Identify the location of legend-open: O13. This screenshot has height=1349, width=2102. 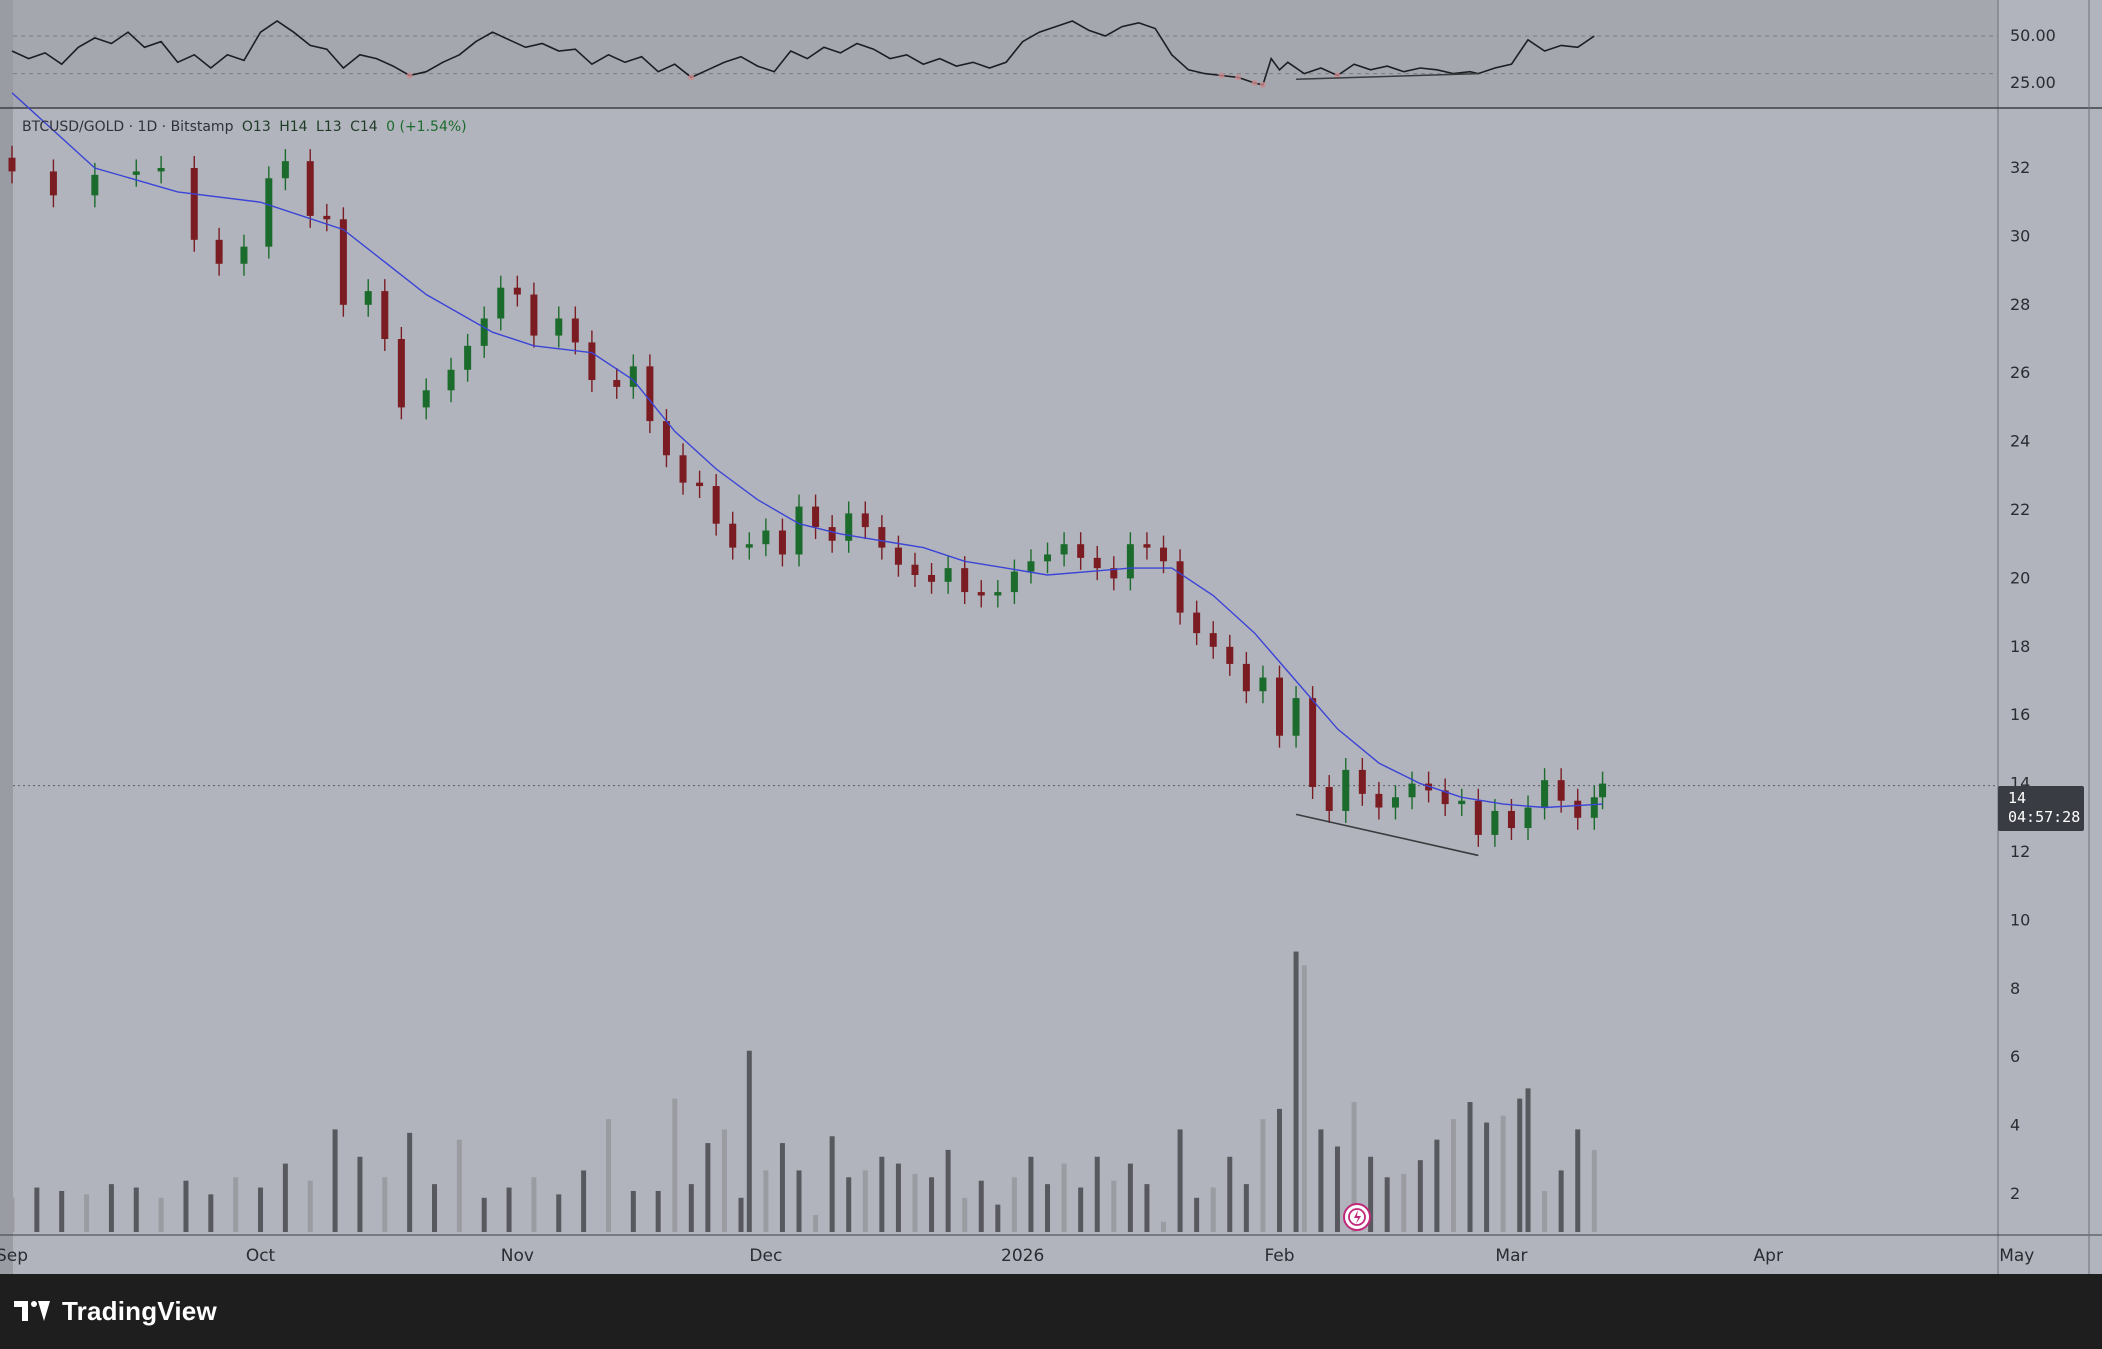
(256, 127).